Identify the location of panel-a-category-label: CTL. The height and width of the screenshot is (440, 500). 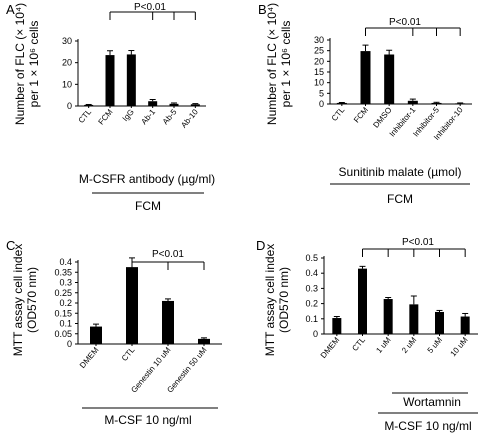
(85, 116).